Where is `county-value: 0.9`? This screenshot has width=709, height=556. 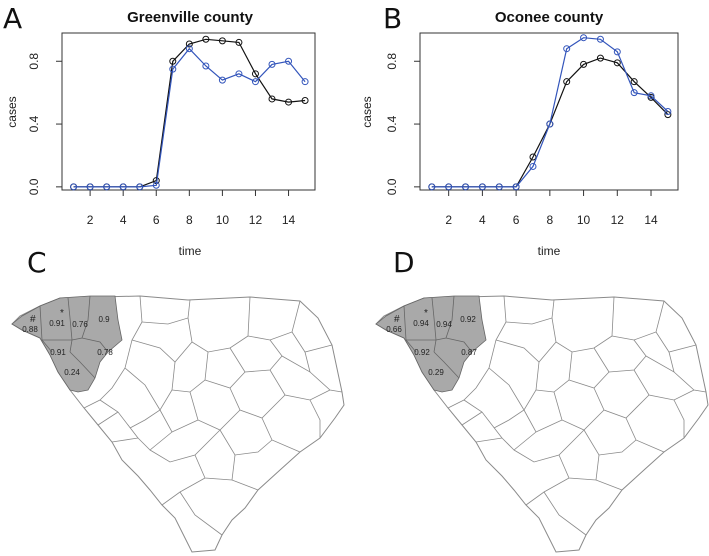 county-value: 0.9 is located at coordinates (104, 319).